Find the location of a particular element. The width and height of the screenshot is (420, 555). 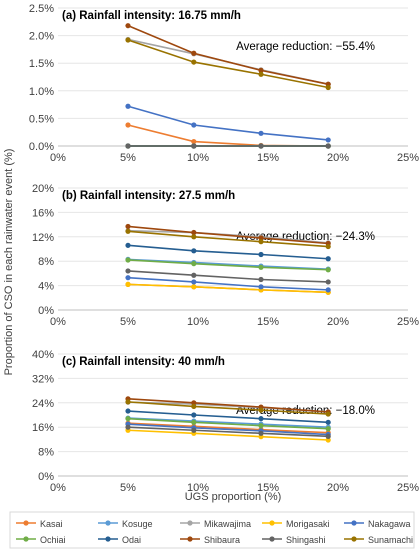

legend-item: Sunamachi is located at coordinates (378, 540).